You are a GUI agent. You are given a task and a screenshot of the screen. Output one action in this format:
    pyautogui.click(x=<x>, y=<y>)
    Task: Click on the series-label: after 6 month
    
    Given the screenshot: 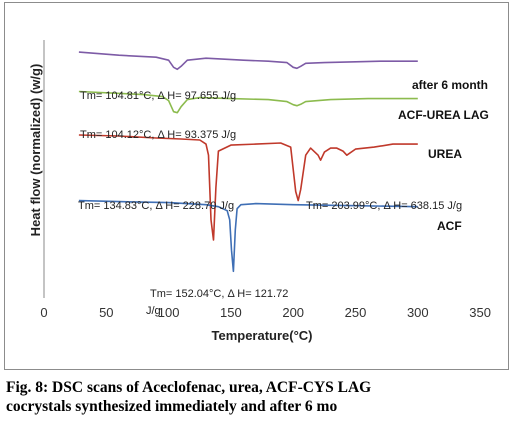 What is the action you would take?
    pyautogui.click(x=450, y=85)
    